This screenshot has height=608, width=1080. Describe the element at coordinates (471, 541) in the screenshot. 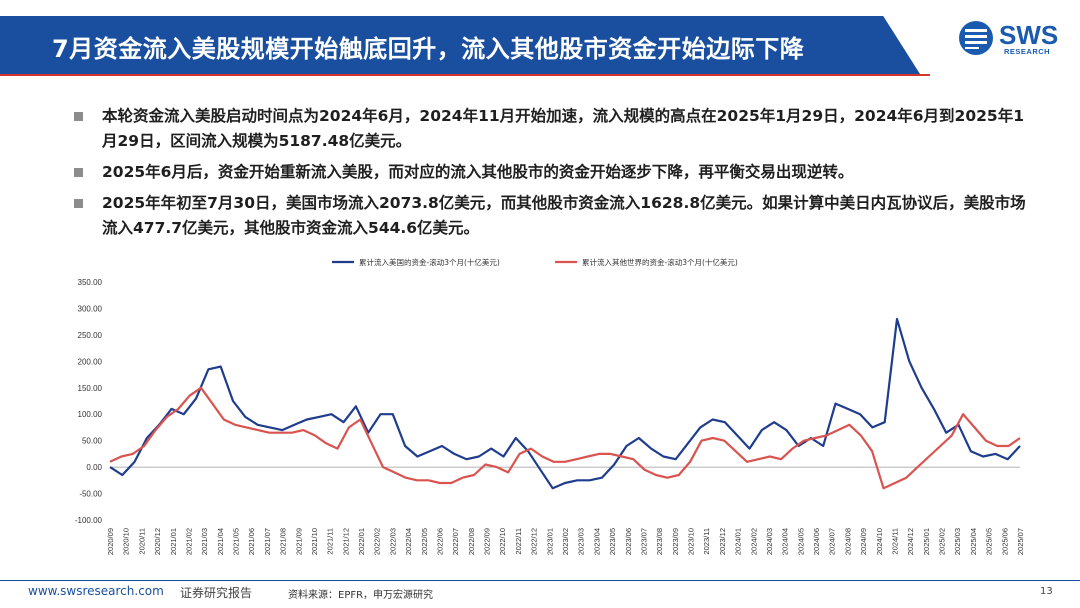

I see `x-tick-label: 2022/08` at that location.